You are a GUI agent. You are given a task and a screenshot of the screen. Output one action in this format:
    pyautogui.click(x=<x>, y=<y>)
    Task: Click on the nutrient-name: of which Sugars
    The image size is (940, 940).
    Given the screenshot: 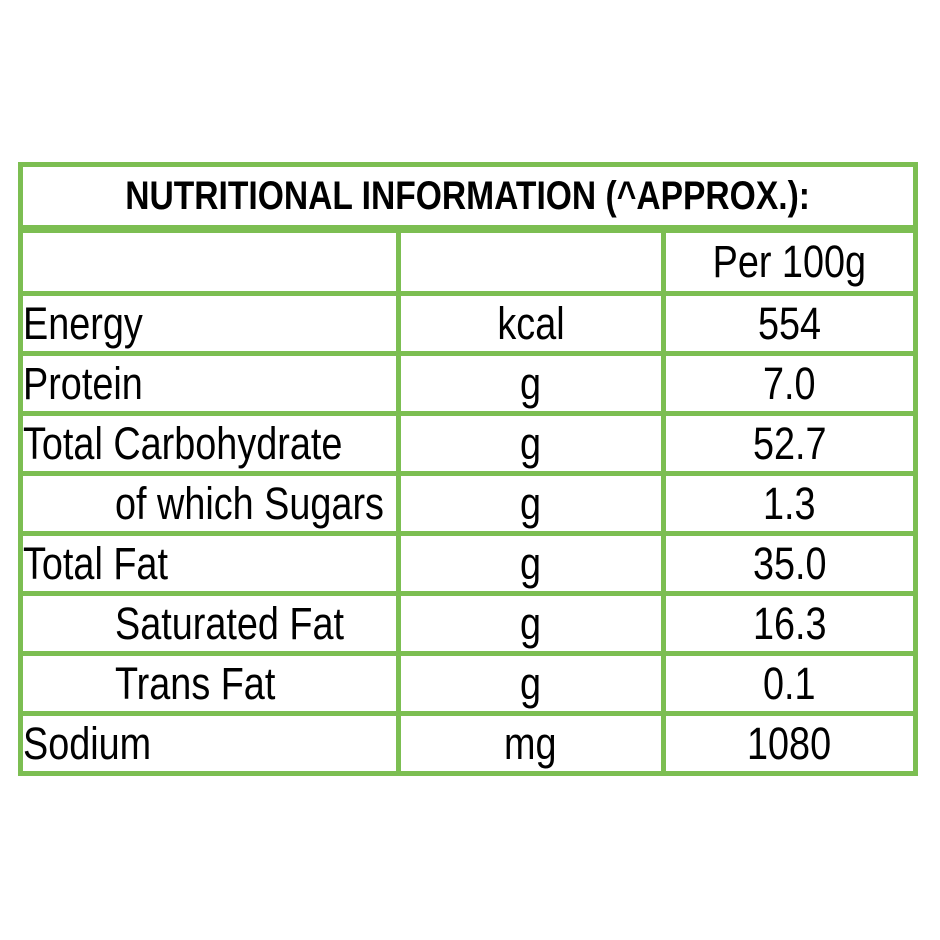 What is the action you would take?
    pyautogui.click(x=209, y=503)
    